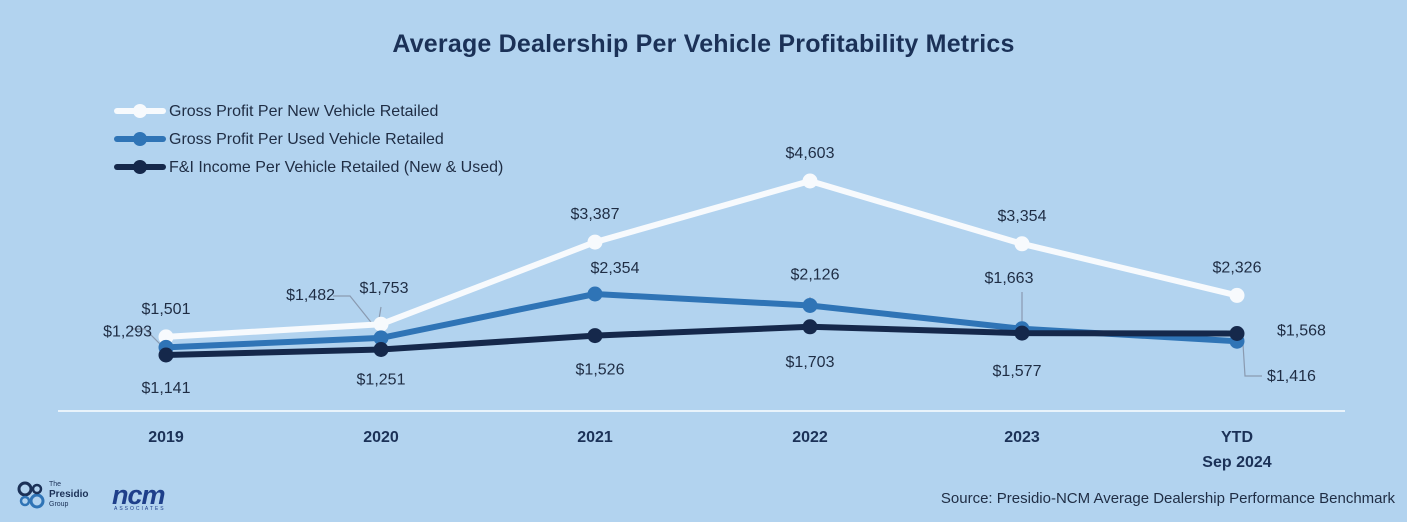  Describe the element at coordinates (810, 362) in the screenshot. I see `data-label: $1,703` at that location.